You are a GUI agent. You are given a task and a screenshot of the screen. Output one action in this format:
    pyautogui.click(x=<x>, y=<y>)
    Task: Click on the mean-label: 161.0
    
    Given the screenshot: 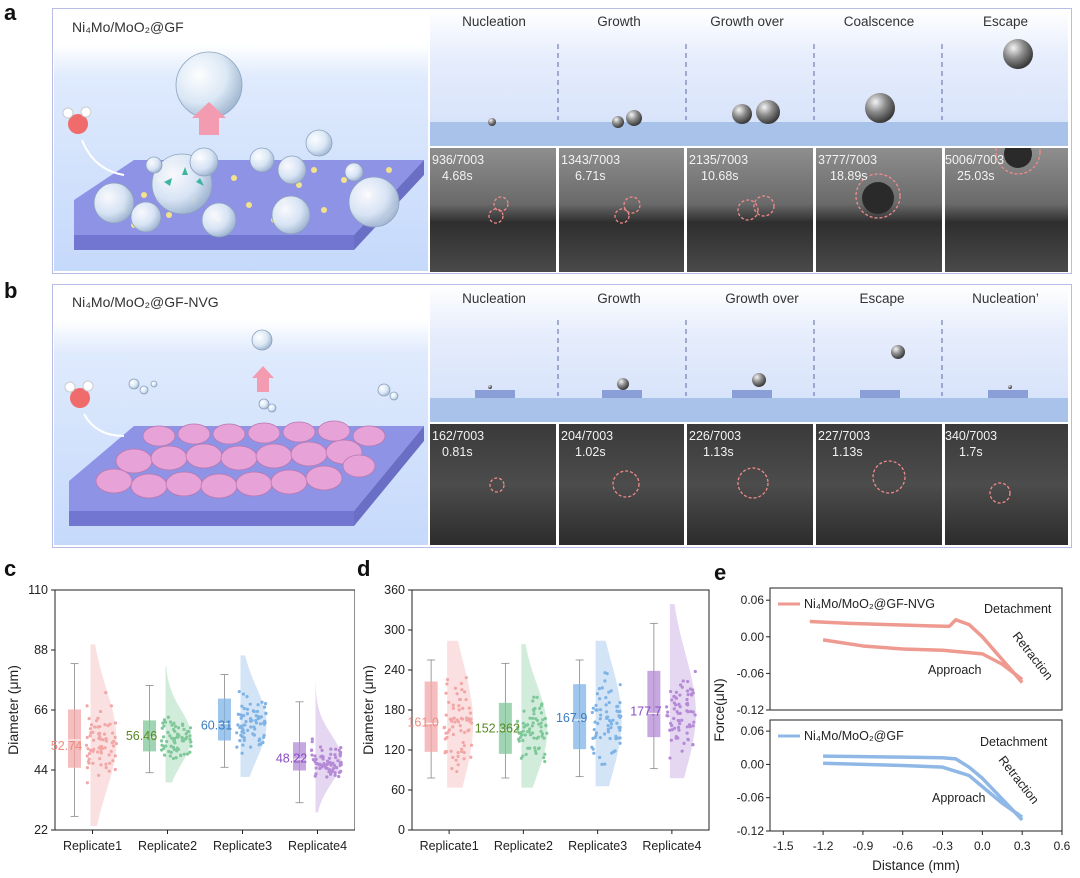 What is the action you would take?
    pyautogui.click(x=422, y=723)
    